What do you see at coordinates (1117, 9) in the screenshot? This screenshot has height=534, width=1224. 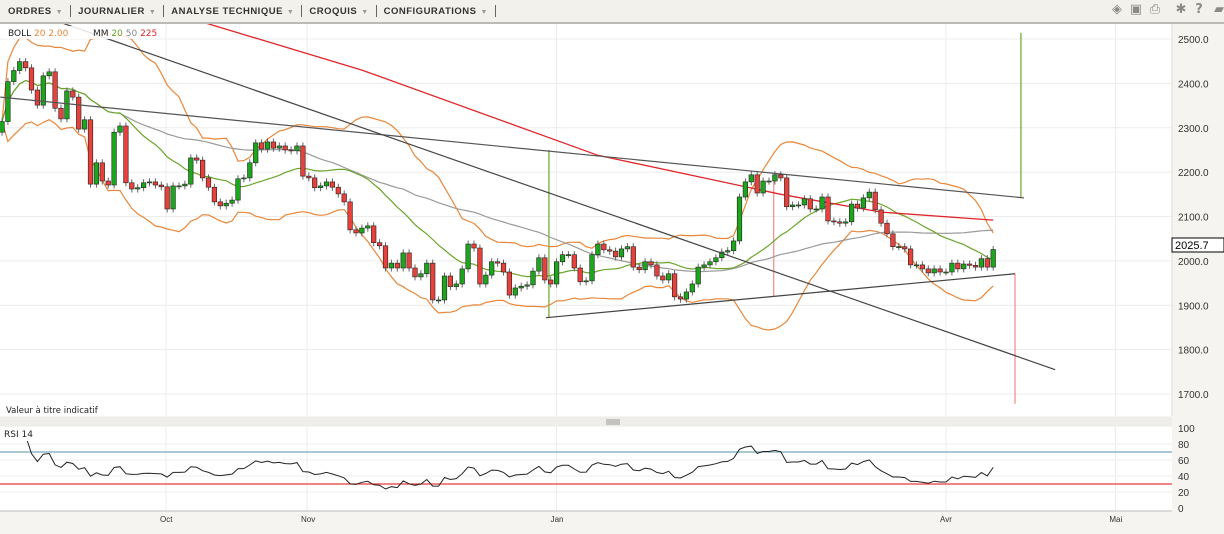 I see `layers-icon: ◈` at bounding box center [1117, 9].